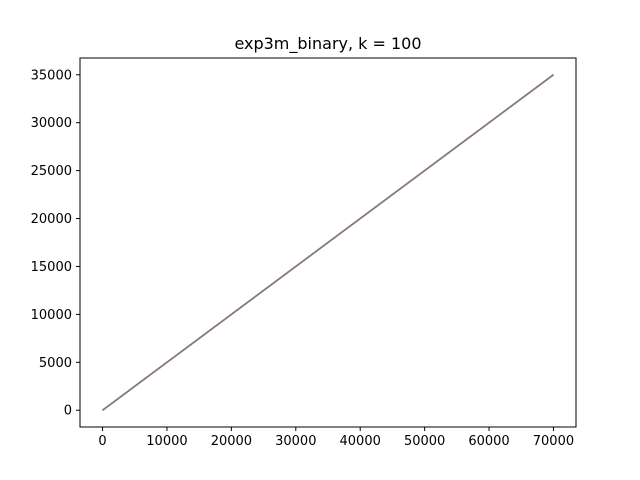 The height and width of the screenshot is (480, 640). What do you see at coordinates (51, 315) in the screenshot?
I see `y-tick-label: 10000` at bounding box center [51, 315].